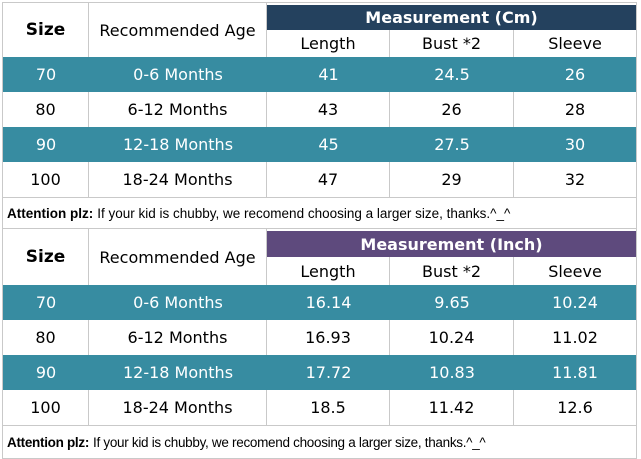 The height and width of the screenshot is (459, 641). Describe the element at coordinates (575, 179) in the screenshot. I see `sleeve-cell: 32` at that location.